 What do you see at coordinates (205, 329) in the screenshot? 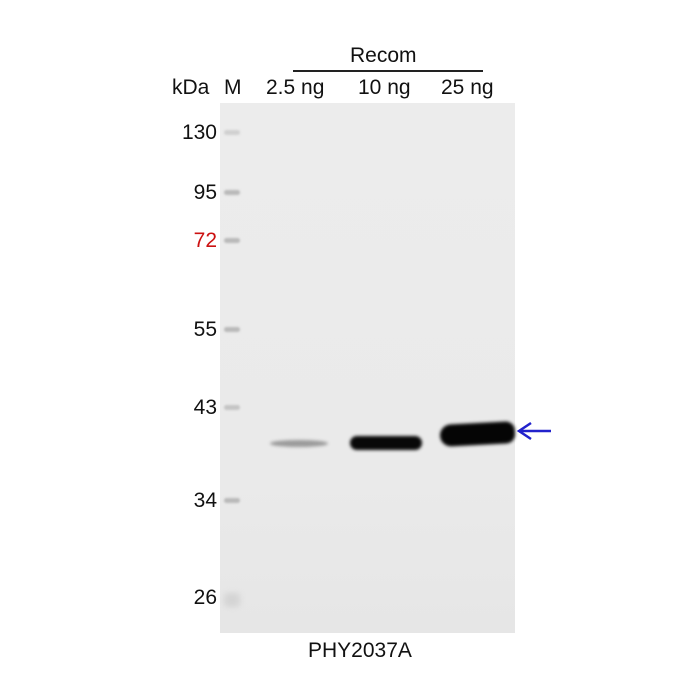
I see `mw-label: 55` at bounding box center [205, 329].